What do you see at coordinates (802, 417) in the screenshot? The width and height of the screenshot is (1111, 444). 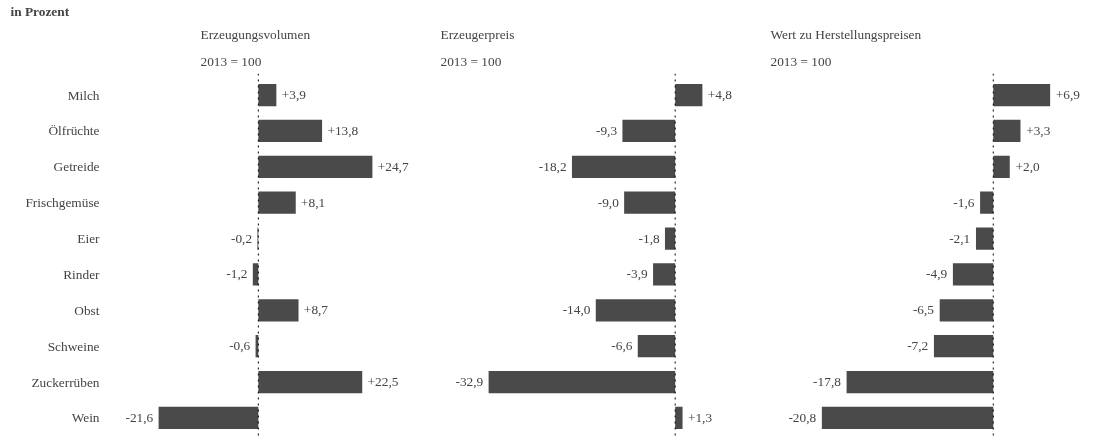 I see `data-label: -20,8` at bounding box center [802, 417].